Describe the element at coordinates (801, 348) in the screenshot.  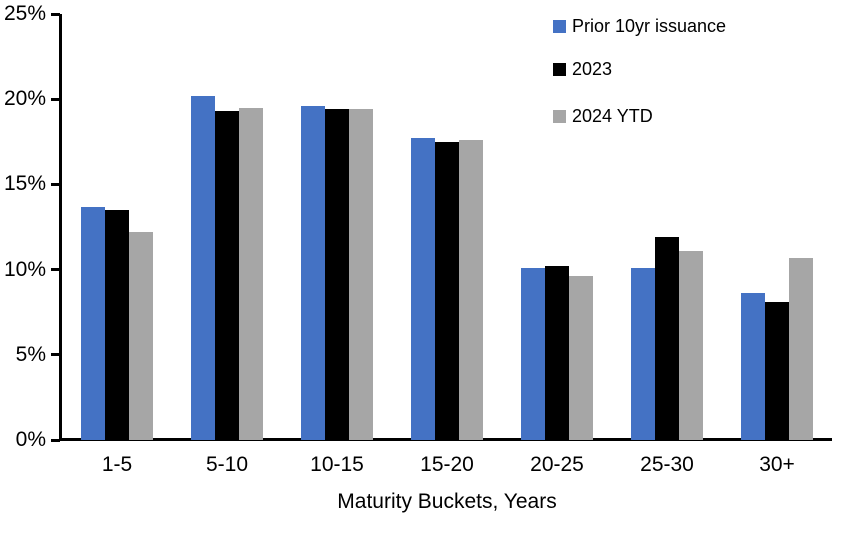
I see `bar-2024-ytd-30+` at that location.